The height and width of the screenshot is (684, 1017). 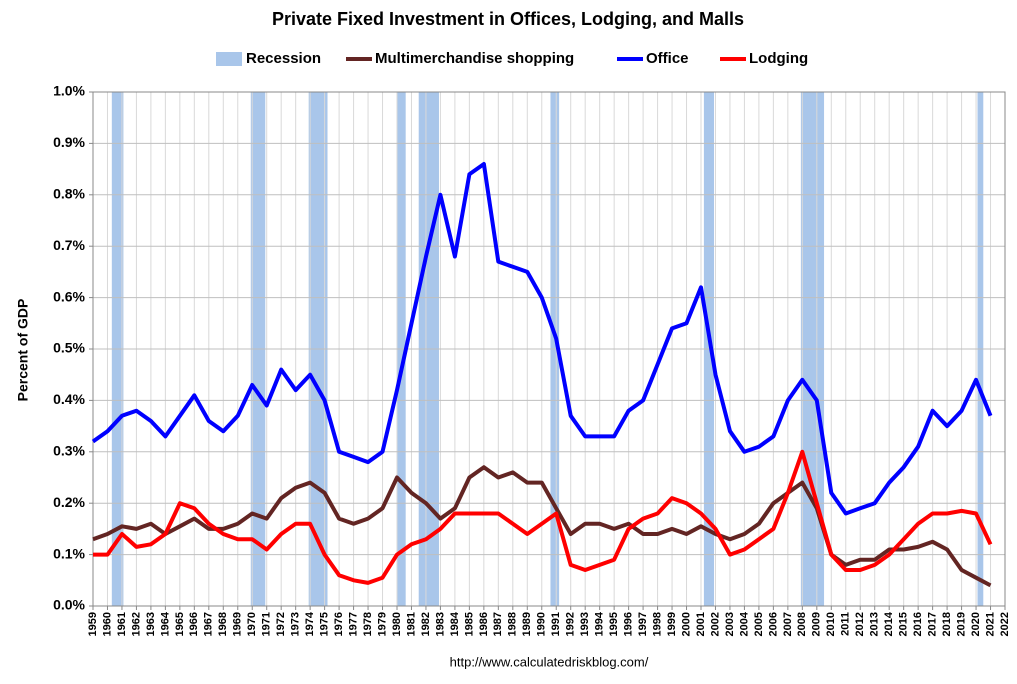 What do you see at coordinates (513, 624) in the screenshot?
I see `x-tick-label: 1988` at bounding box center [513, 624].